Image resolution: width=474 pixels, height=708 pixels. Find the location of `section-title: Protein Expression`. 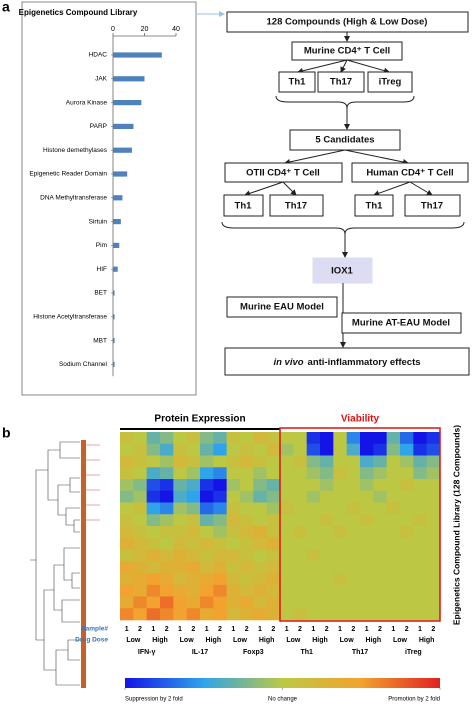

section-title: Protein Expression is located at coordinates (199, 419).